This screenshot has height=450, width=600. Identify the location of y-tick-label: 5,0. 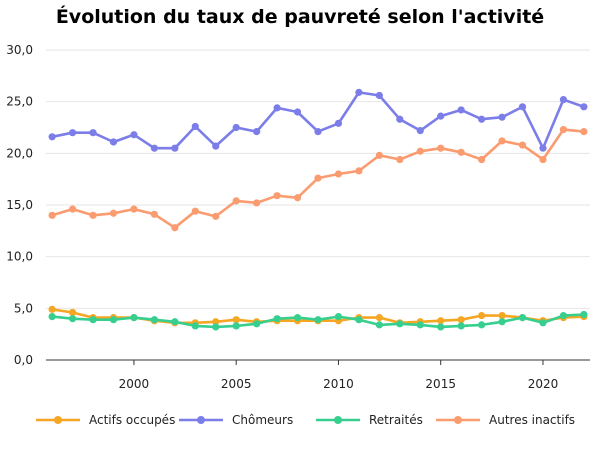
(23, 308).